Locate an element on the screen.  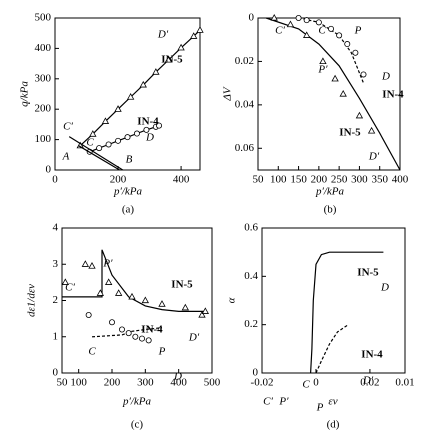
x-tick-label: 250 is located at coordinates (339, 180).